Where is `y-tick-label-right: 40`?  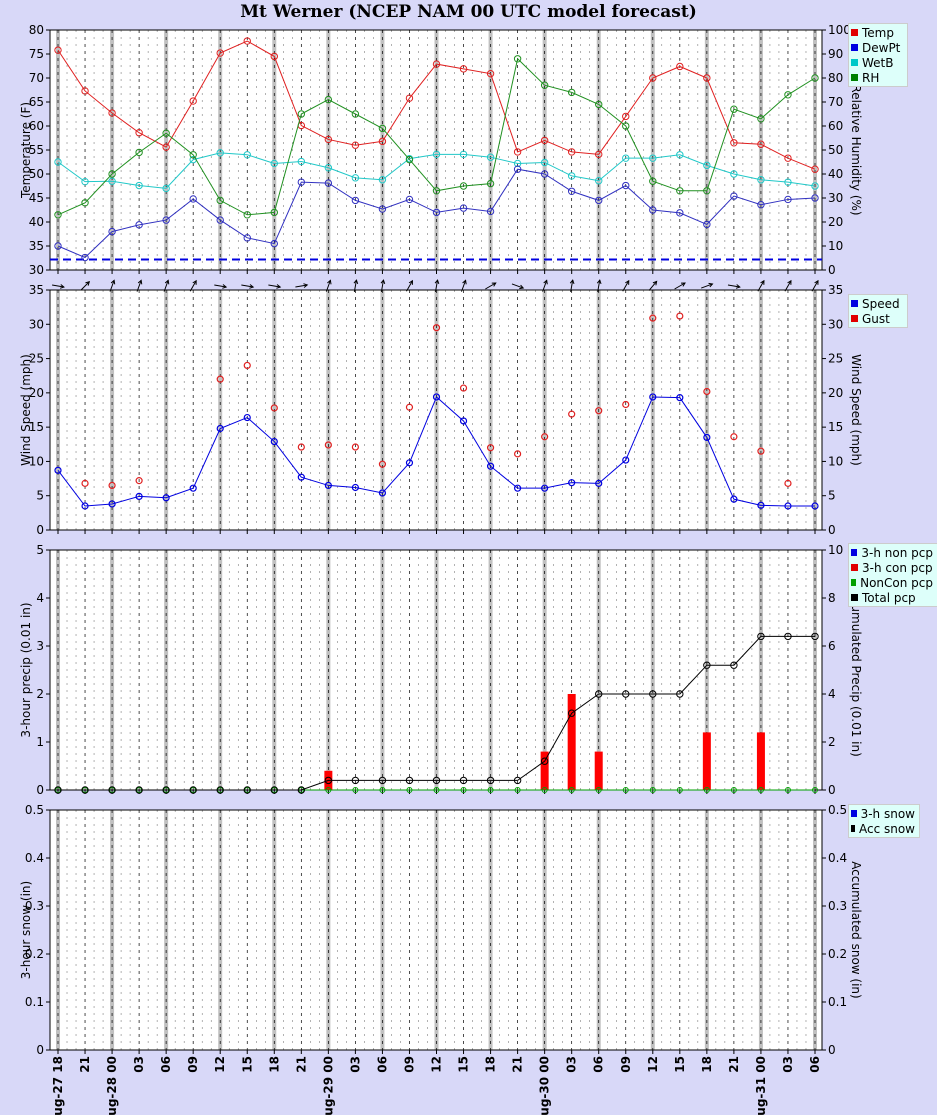 y-tick-label-right: 40 is located at coordinates (835, 174).